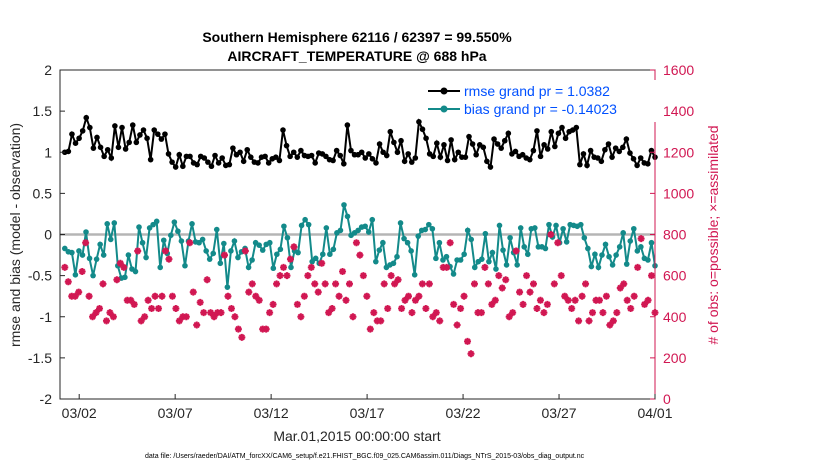 Image resolution: width=830 pixels, height=470 pixels. I want to click on chart-subtitle: AIRCRAFT_TEMPERATURE @ 688 hPa, so click(356, 56).